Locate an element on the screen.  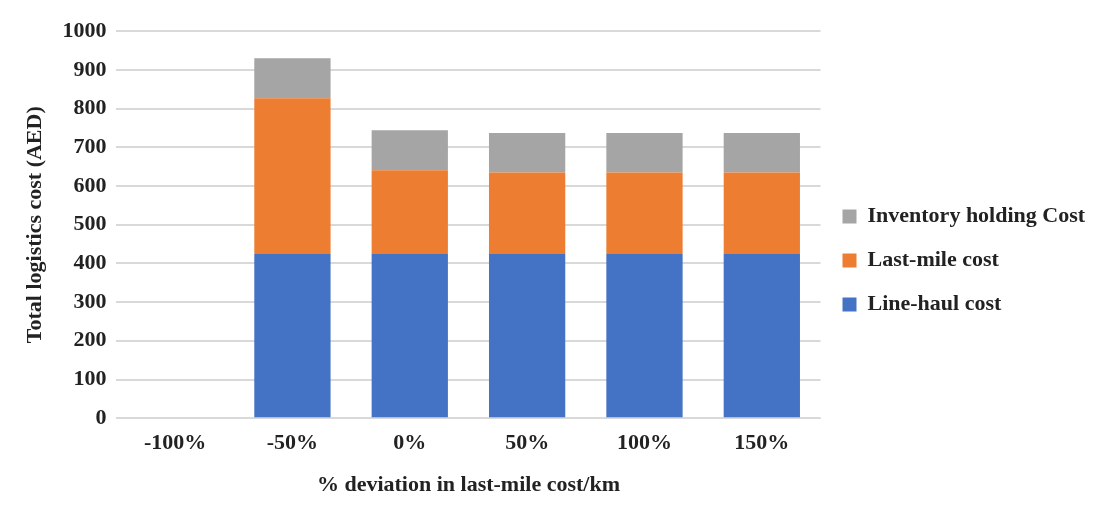
y-tick-label: 0 is located at coordinates (101, 416).